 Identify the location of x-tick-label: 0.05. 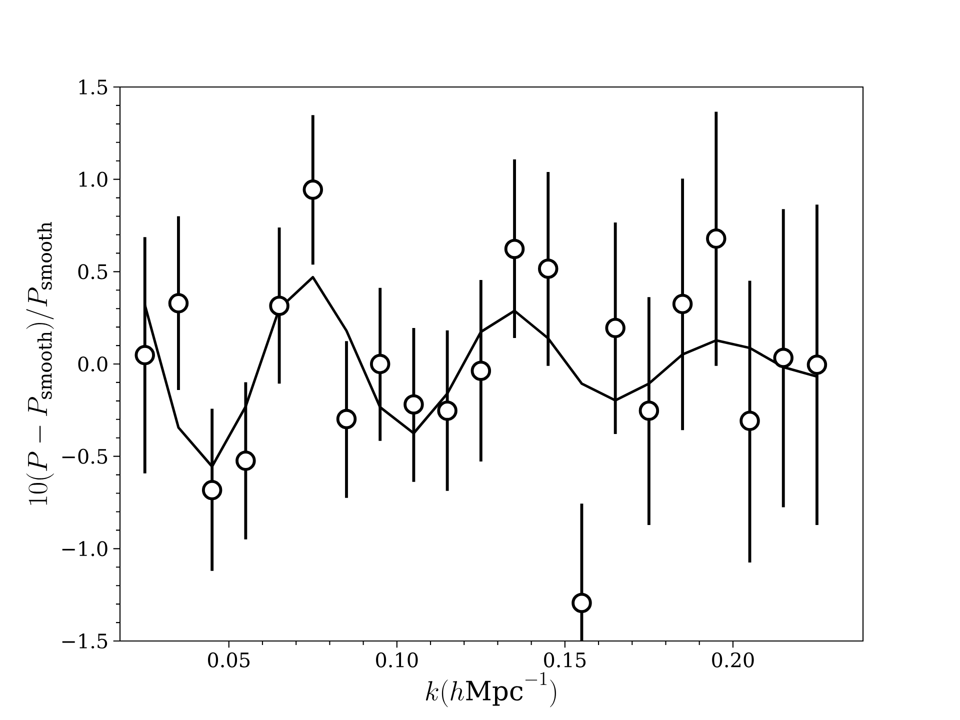
(229, 660).